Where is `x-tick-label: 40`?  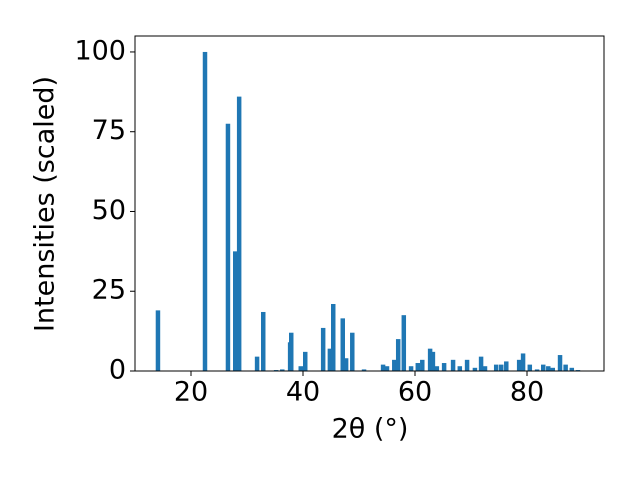
x-tick-label: 40 is located at coordinates (303, 392).